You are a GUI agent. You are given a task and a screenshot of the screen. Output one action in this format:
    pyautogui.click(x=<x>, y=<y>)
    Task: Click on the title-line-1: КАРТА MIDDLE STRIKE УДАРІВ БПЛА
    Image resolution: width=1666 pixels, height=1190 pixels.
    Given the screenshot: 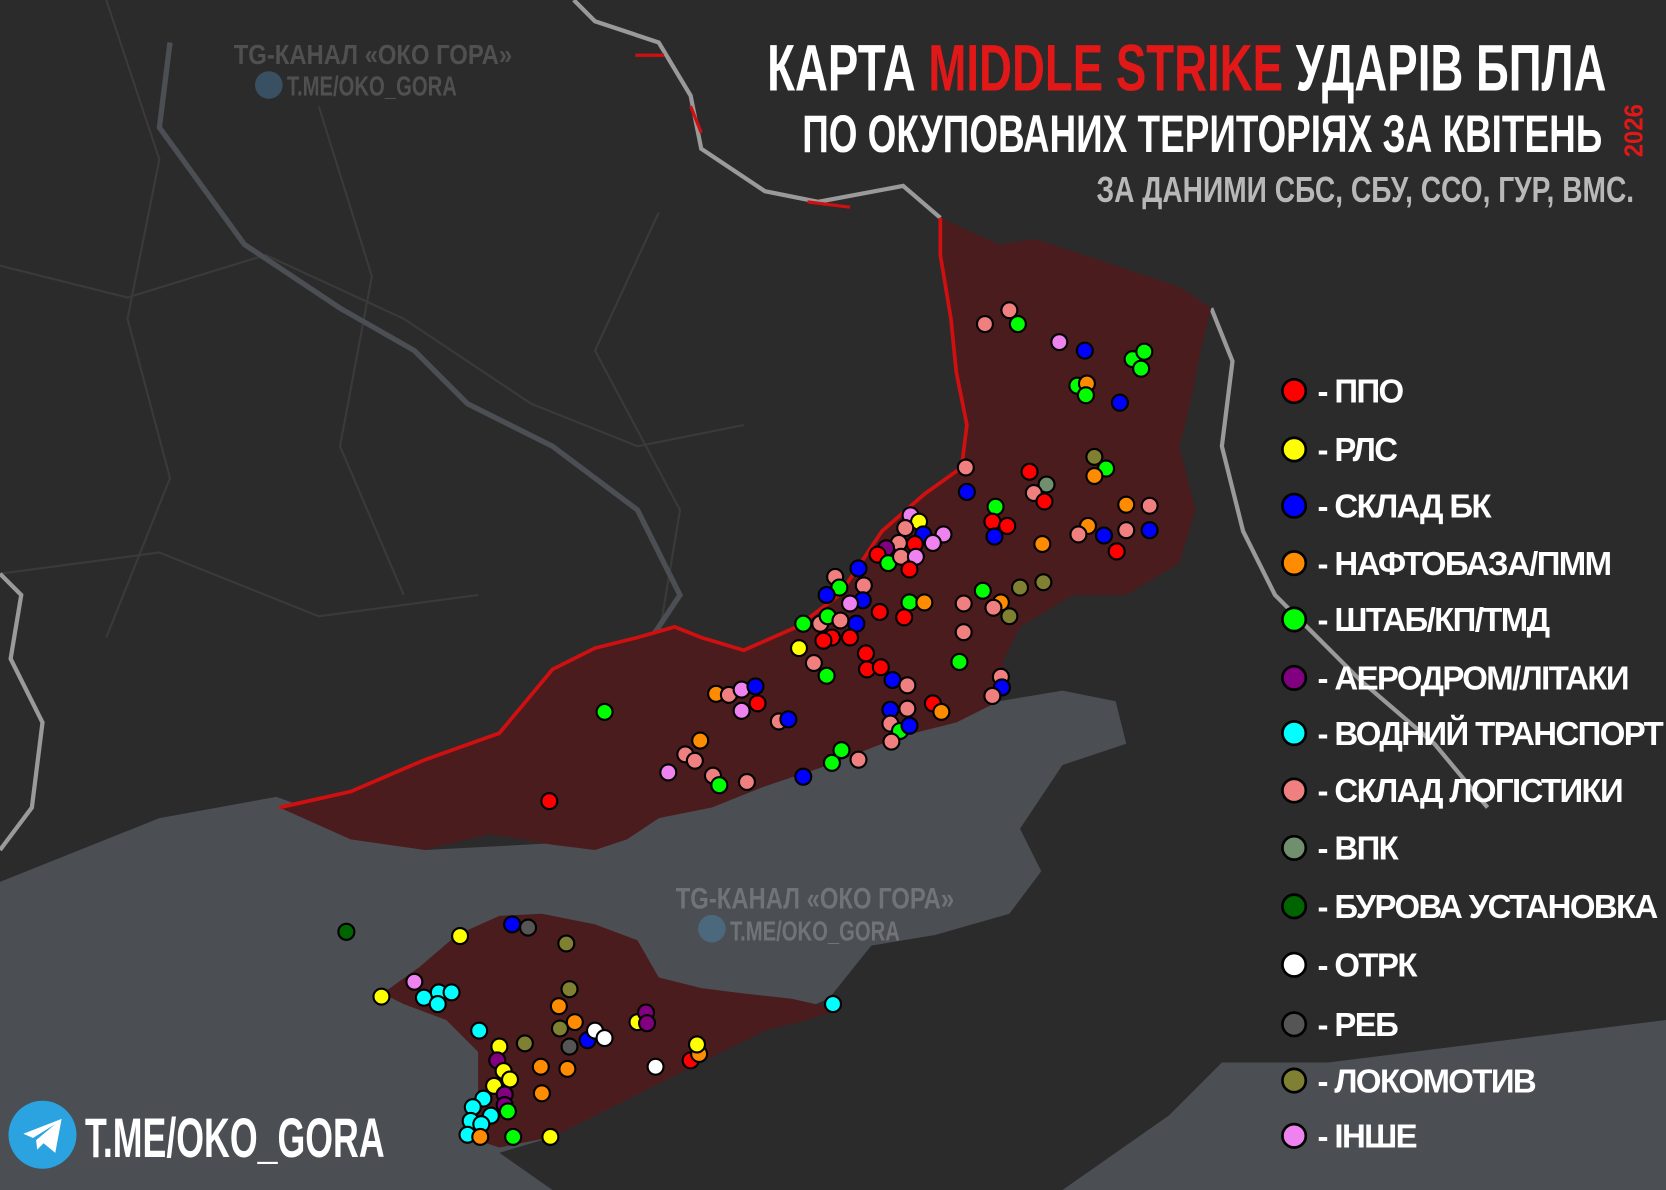 What is the action you would take?
    pyautogui.click(x=1186, y=67)
    